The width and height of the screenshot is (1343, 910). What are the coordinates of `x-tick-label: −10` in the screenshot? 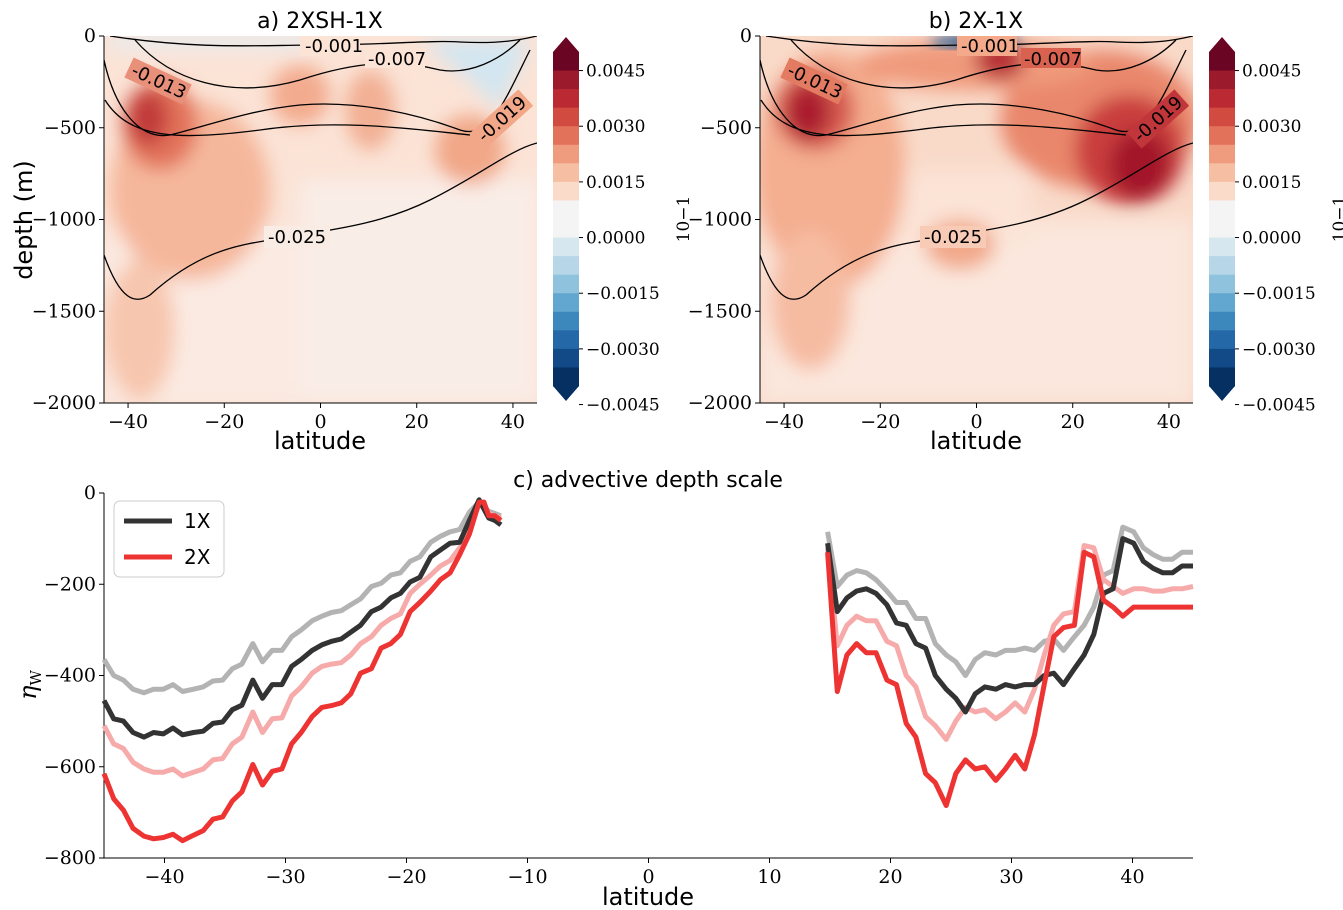 It's located at (527, 877).